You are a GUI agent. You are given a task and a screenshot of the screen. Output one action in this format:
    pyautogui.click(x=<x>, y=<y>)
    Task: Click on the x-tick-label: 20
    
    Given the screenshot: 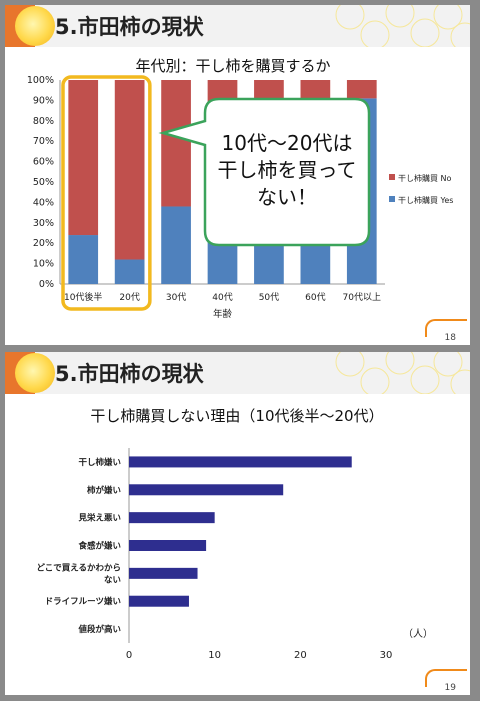 What is the action you would take?
    pyautogui.click(x=300, y=655)
    